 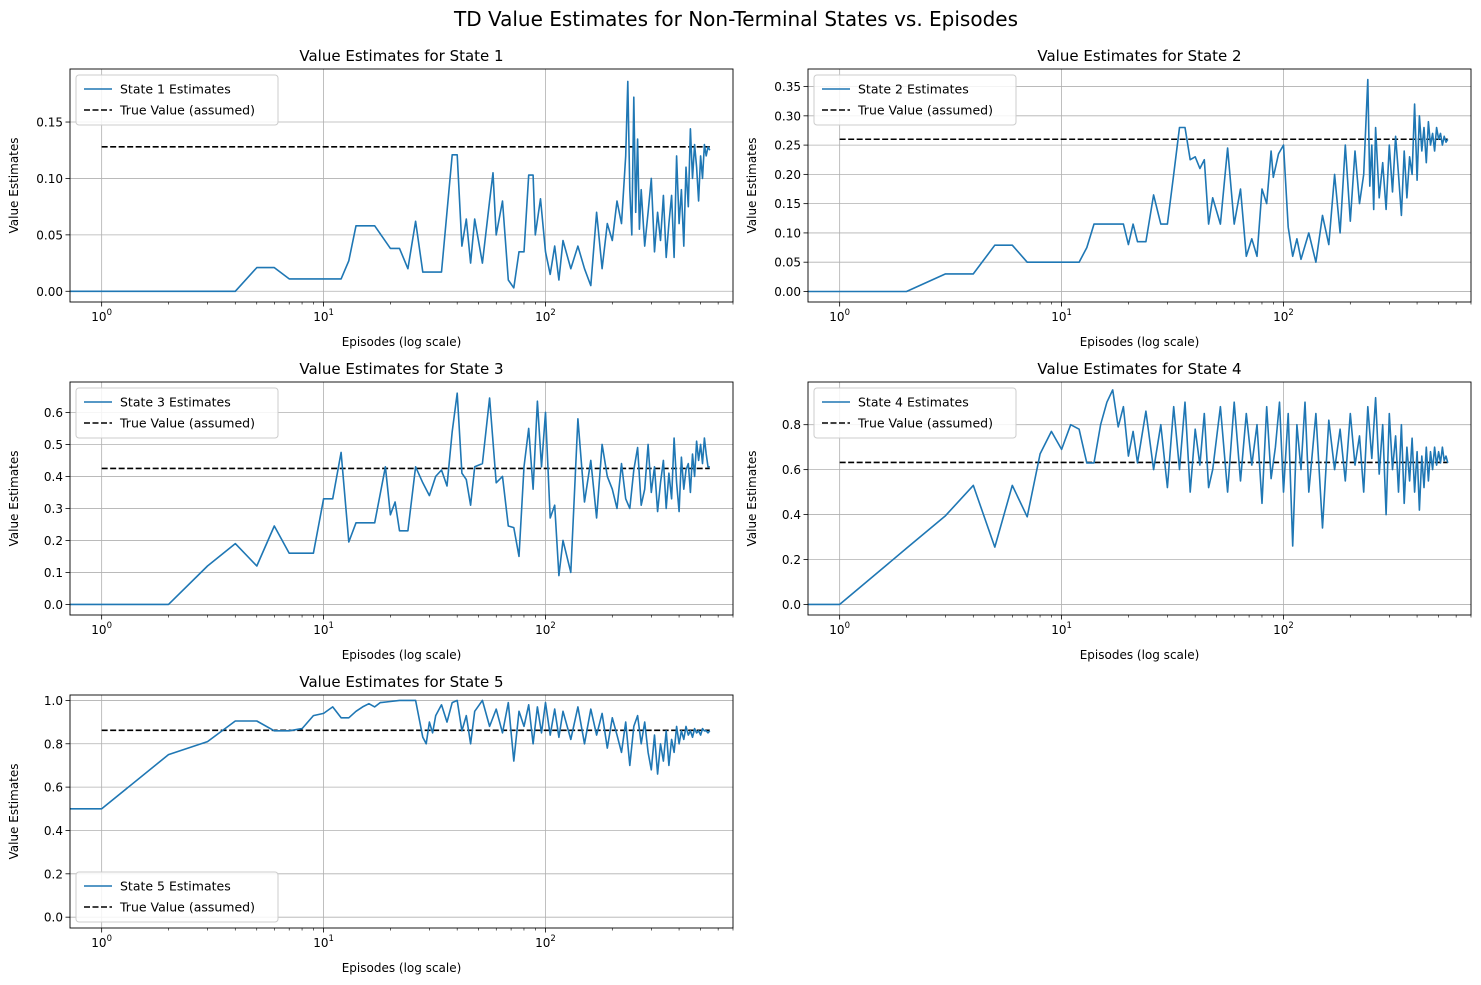 What do you see at coordinates (791, 470) in the screenshot?
I see `chart-4-y-tick-label: 0.6` at bounding box center [791, 470].